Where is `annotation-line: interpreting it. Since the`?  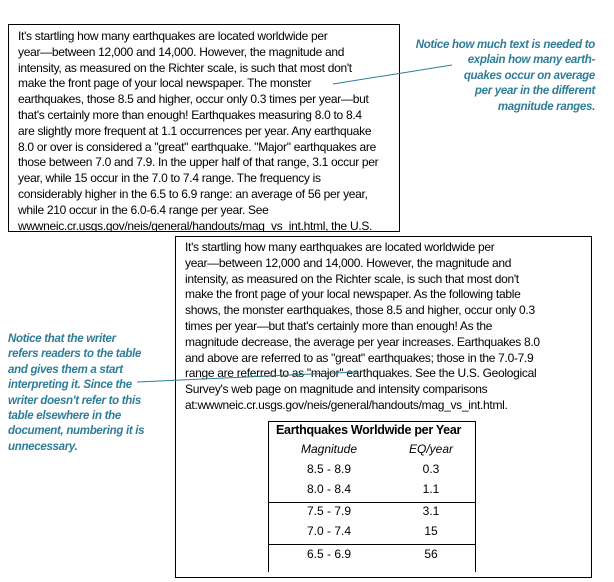
annotation-line: interpreting it. Since the is located at coordinates (70, 385).